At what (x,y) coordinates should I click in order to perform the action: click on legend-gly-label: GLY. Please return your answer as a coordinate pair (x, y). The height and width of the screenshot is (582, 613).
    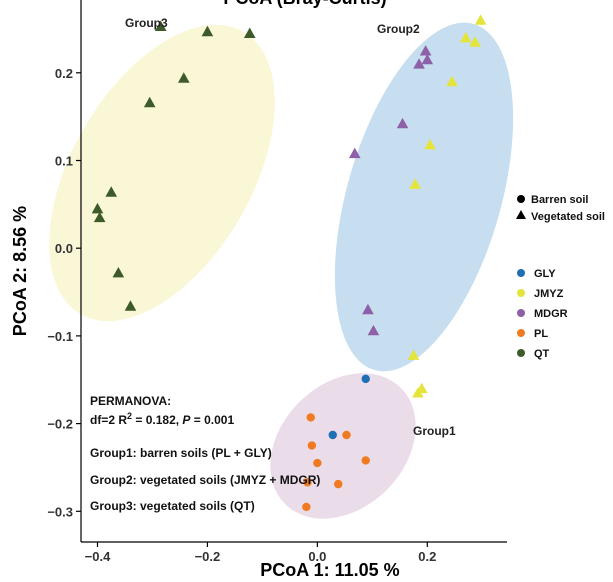
    Looking at the image, I should click on (545, 274).